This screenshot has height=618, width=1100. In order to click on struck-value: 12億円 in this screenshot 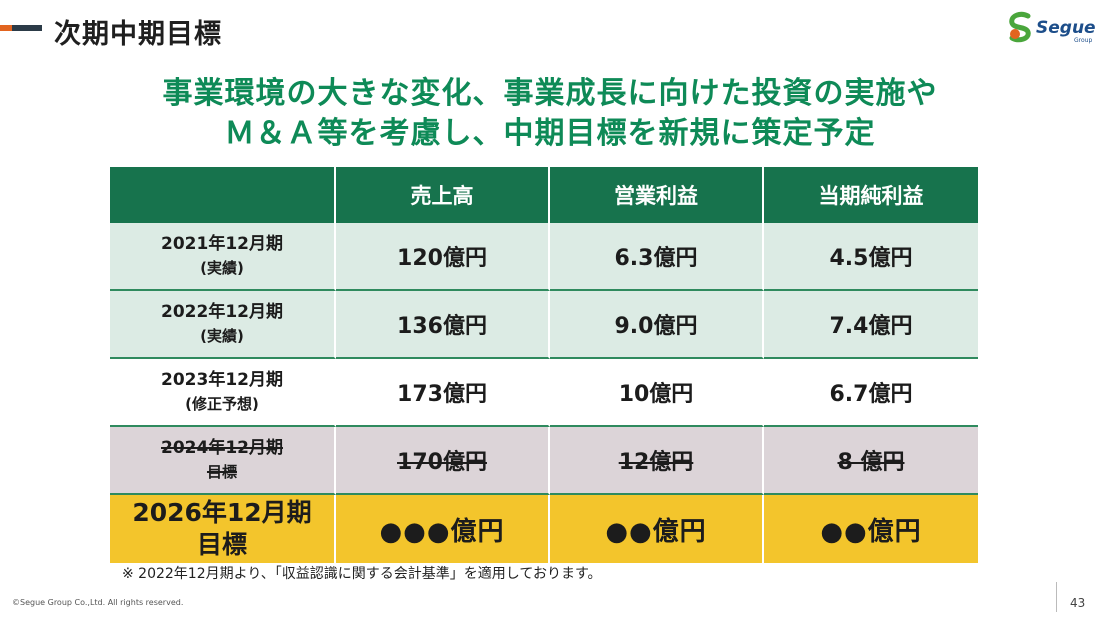, I will do `click(656, 462)`.